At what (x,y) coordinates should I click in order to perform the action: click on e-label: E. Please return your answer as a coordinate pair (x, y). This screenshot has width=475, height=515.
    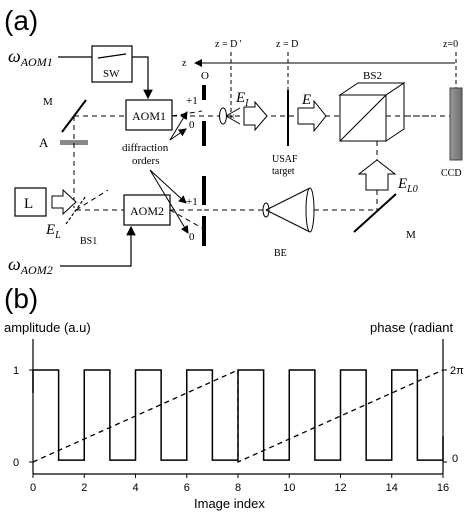
    Looking at the image, I should click on (306, 100).